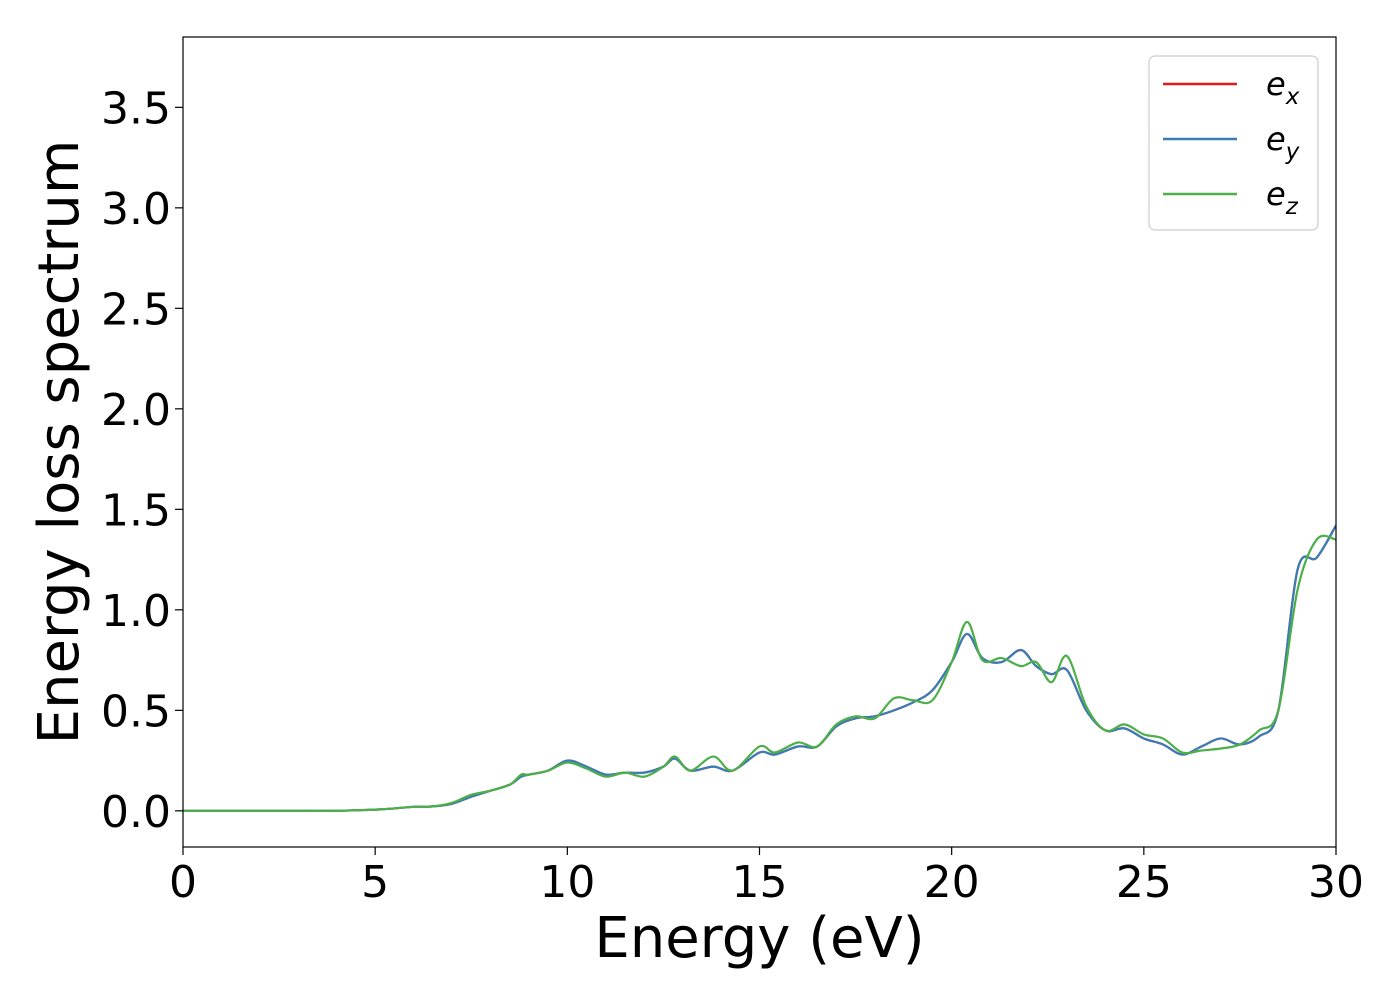 The width and height of the screenshot is (1400, 1000). I want to click on y-tick-label: 1.5, so click(136, 510).